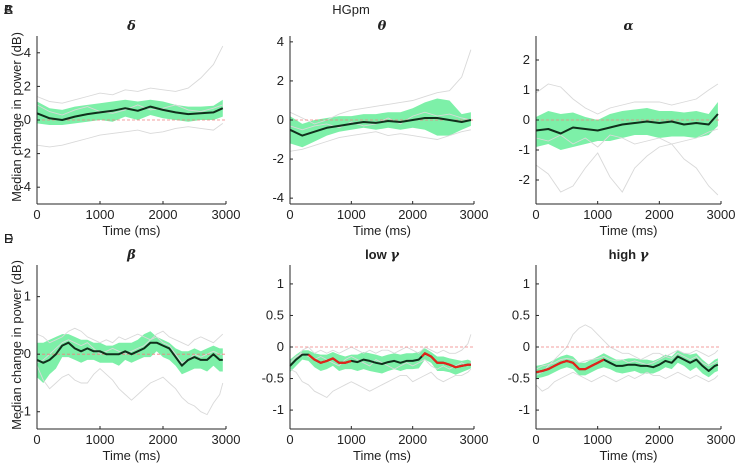  I want to click on panel-title-f: high γ, so click(629, 255).